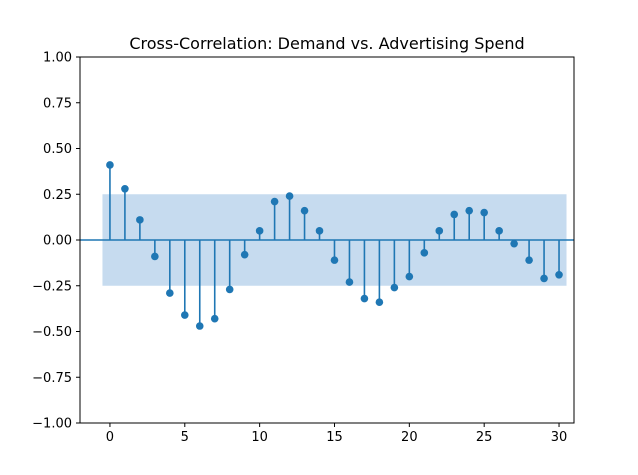  Describe the element at coordinates (259, 437) in the screenshot. I see `x-tick-label: 10` at that location.